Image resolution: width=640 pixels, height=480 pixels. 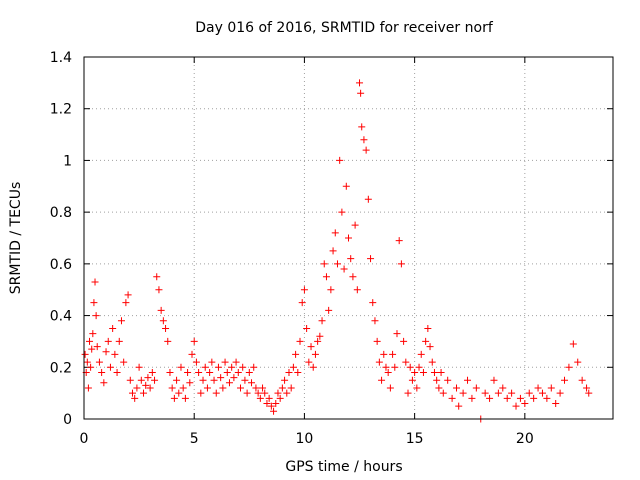 I want to click on y-tick-label: 1, so click(x=67, y=161).